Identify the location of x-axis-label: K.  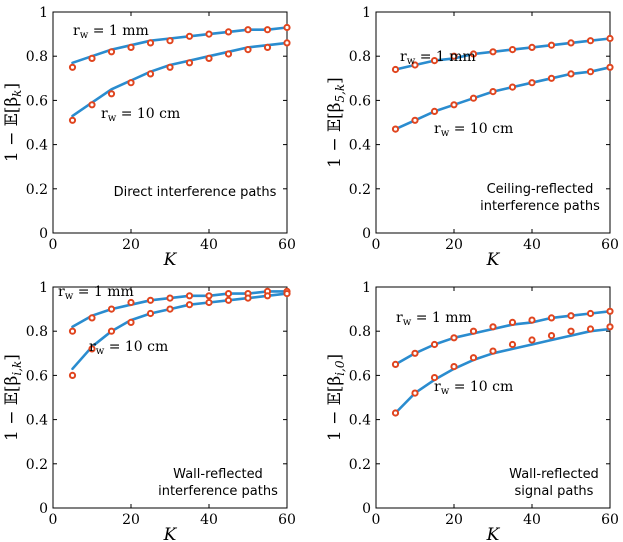
(170, 260).